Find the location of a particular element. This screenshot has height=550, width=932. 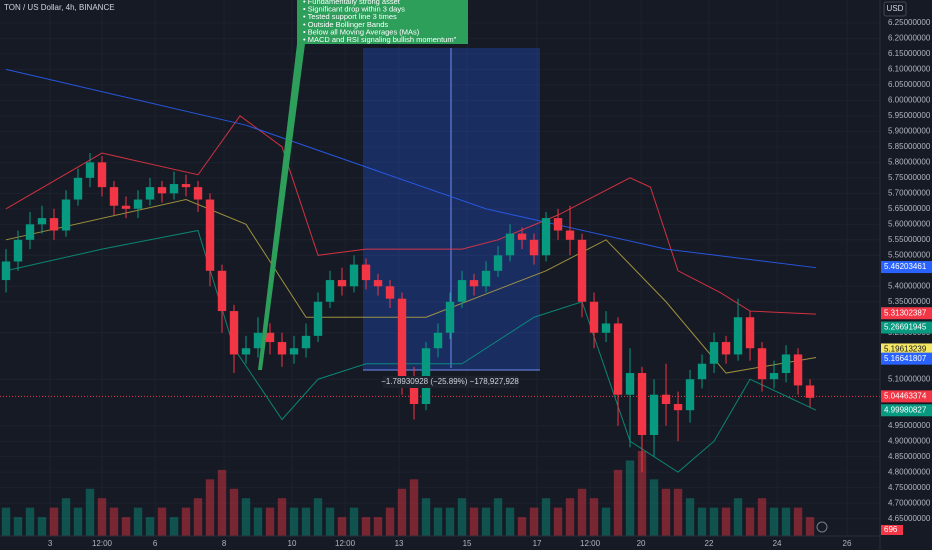

price-marker-label: 5.31302387 is located at coordinates (905, 312).